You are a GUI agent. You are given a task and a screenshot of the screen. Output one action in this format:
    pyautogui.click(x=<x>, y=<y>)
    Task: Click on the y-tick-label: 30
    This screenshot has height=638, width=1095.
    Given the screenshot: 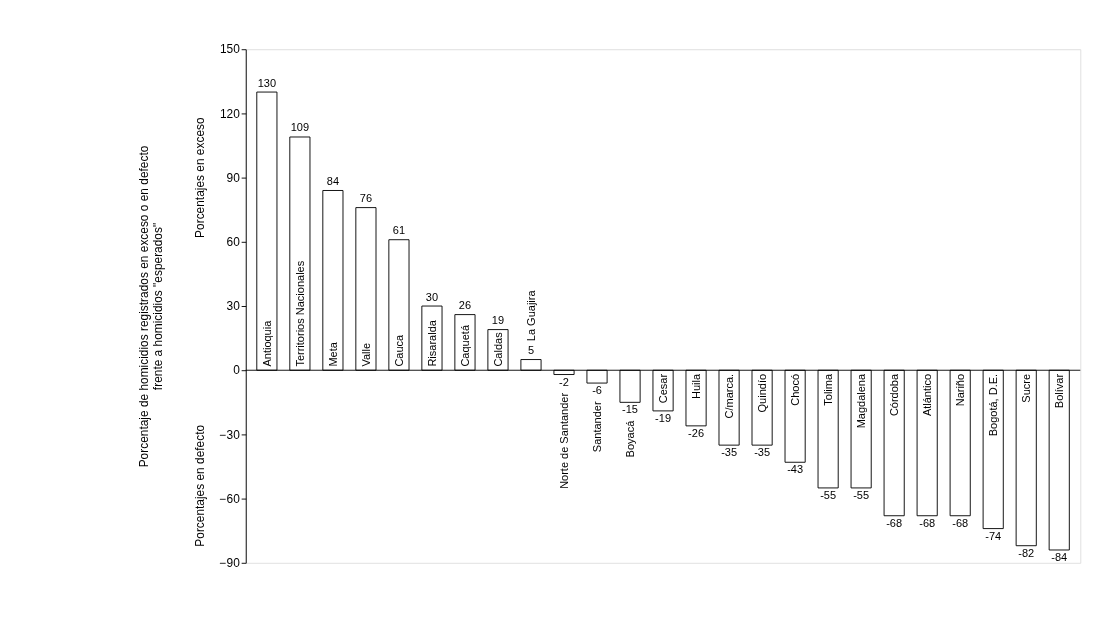 What is the action you would take?
    pyautogui.click(x=233, y=306)
    